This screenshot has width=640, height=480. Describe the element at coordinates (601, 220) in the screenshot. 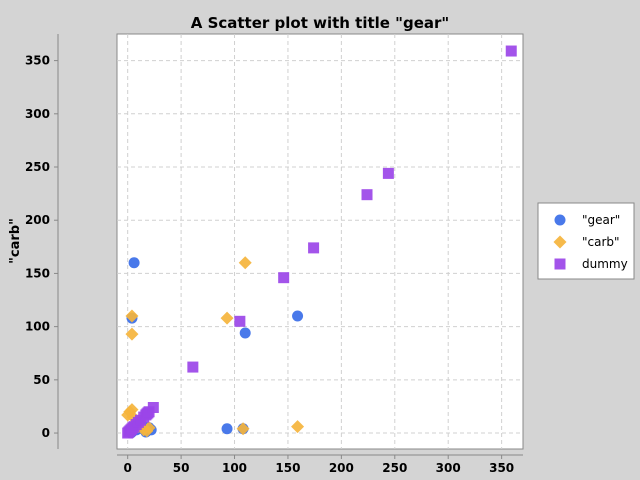

I see `legend-label-0: "gear"` at that location.